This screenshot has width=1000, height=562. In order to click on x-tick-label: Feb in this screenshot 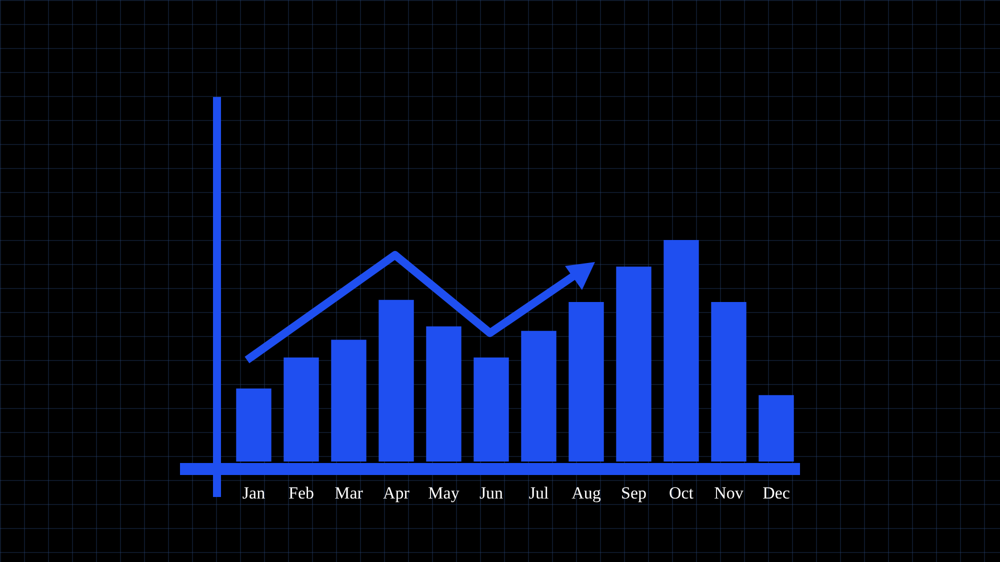, I will do `click(301, 492)`.